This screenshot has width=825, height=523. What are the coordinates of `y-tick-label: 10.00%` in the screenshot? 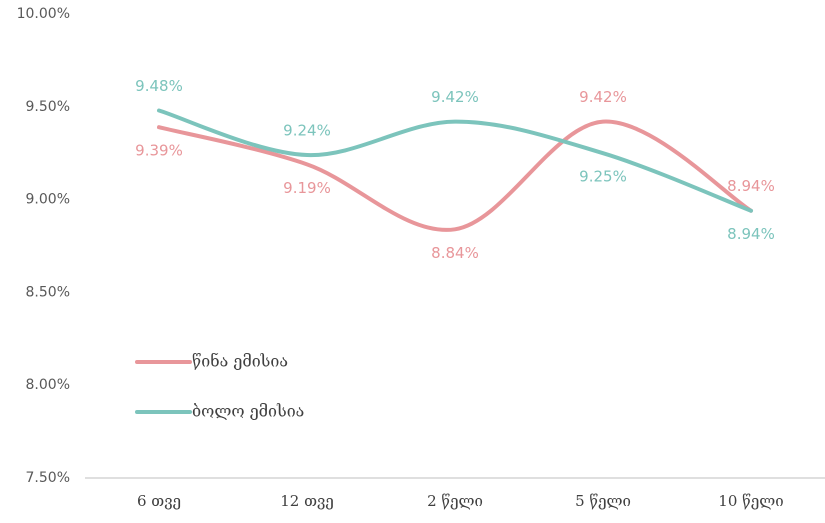 It's located at (43, 14).